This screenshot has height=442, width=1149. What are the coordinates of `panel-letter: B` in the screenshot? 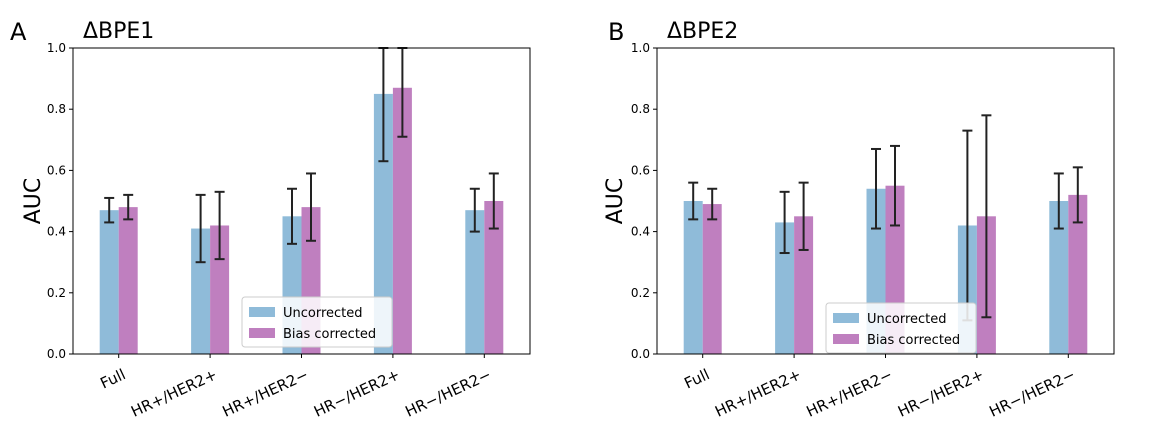 It's located at (616, 32).